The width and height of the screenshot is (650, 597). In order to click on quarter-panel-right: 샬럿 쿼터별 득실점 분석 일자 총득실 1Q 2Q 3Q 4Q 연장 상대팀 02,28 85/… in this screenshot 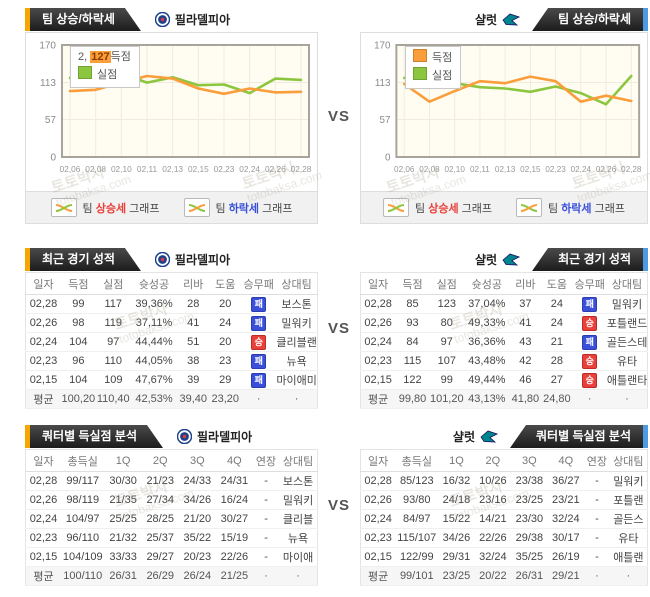, I will do `click(504, 505)`.